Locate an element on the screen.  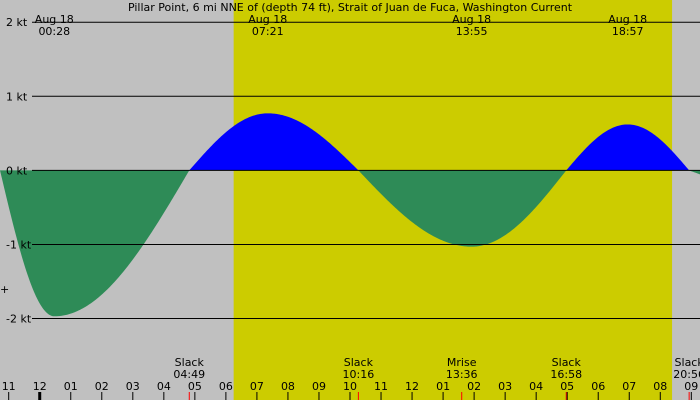
extreme-time-label: 13:55 is located at coordinates (472, 31).